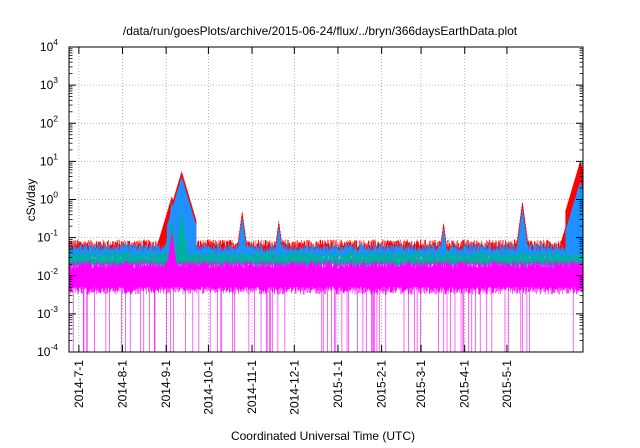 This screenshot has width=640, height=448. What do you see at coordinates (507, 384) in the screenshot?
I see `x-tick-label: 2015-5-1` at bounding box center [507, 384].